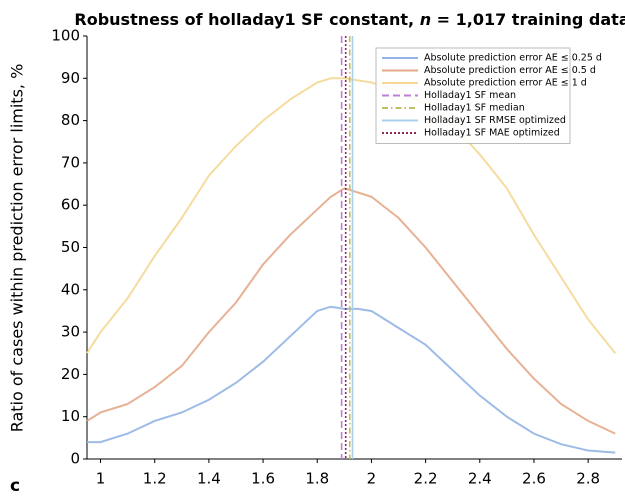  What do you see at coordinates (15, 486) in the screenshot?
I see `panel-label: c` at bounding box center [15, 486].